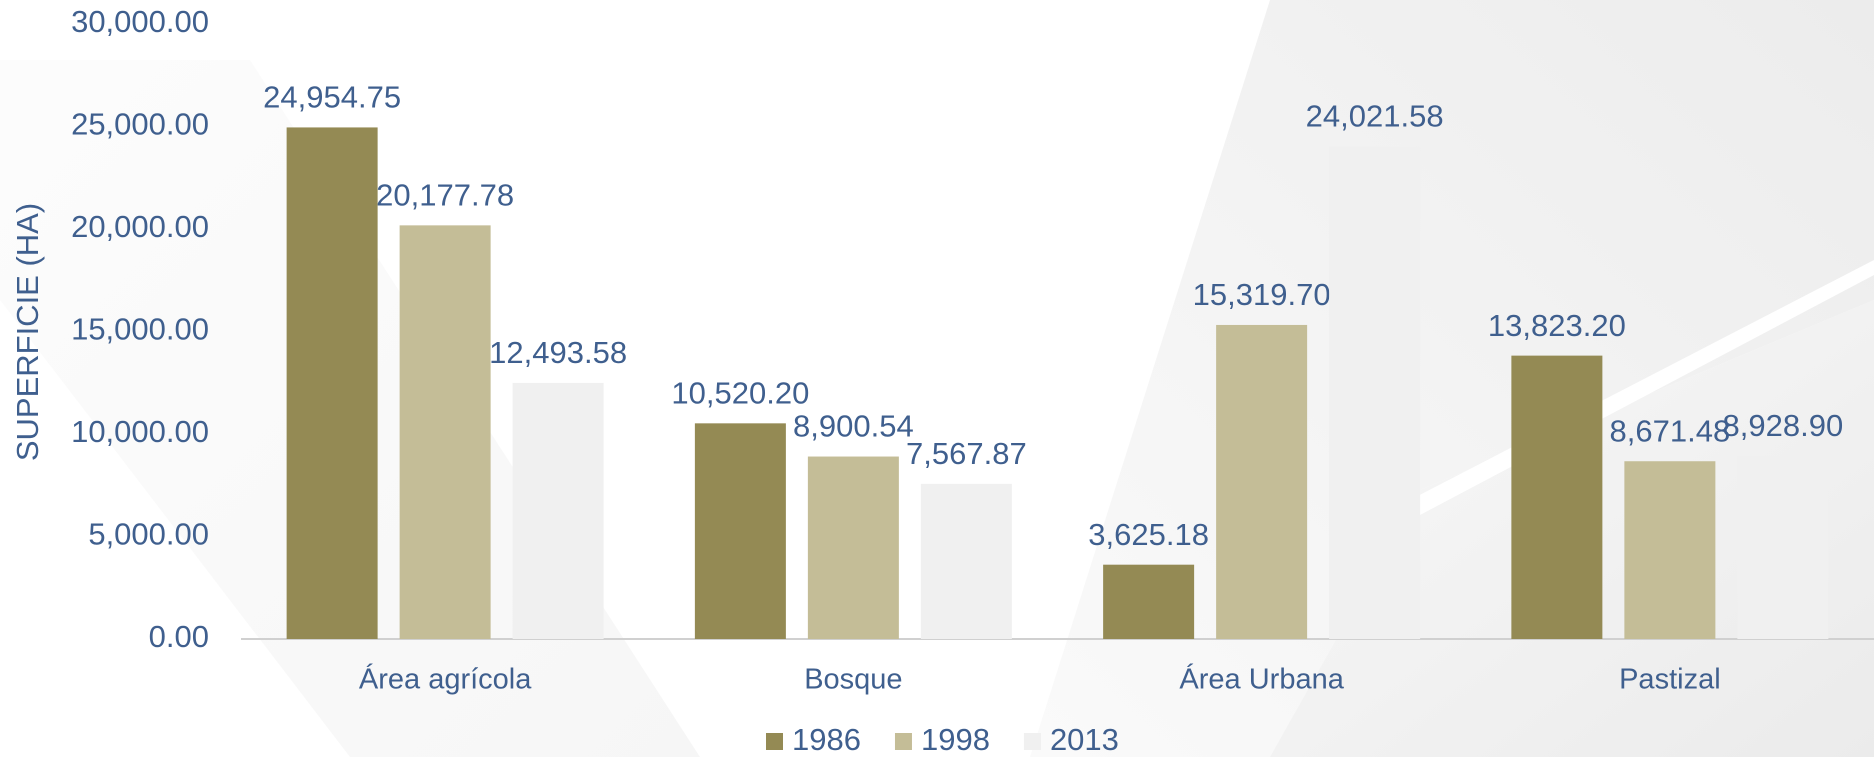 The image size is (1874, 762). I want to click on value-label: 8,671.48, so click(1670, 430).